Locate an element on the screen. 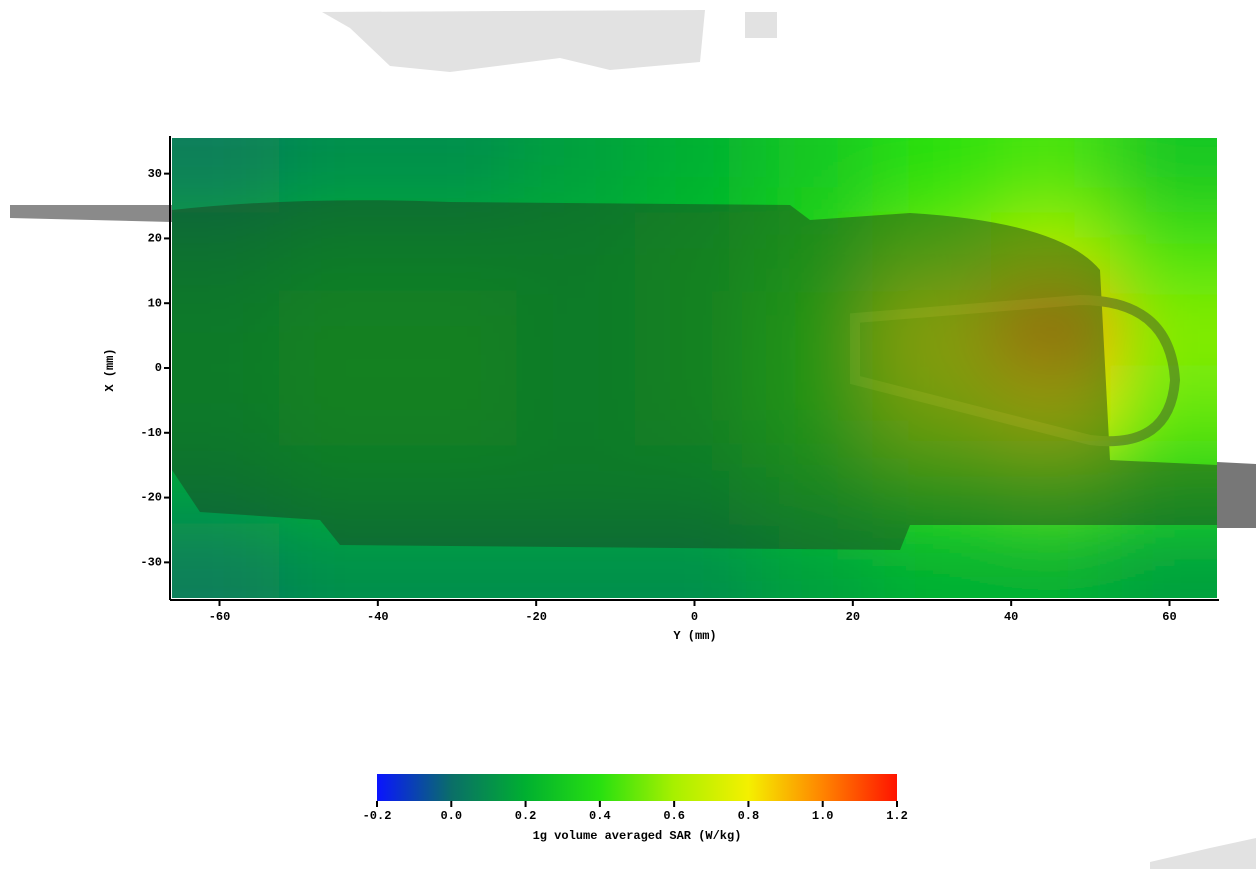  colorbar-tick-label: 0.8 is located at coordinates (749, 816).